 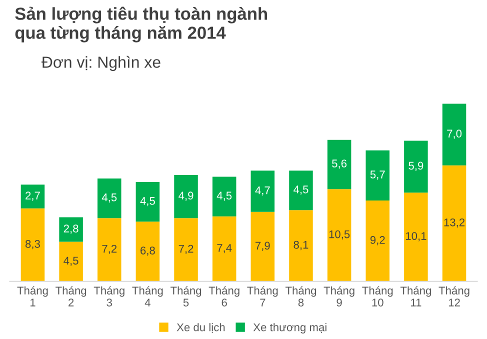 I want to click on data-label: 4,9, so click(x=186, y=196).